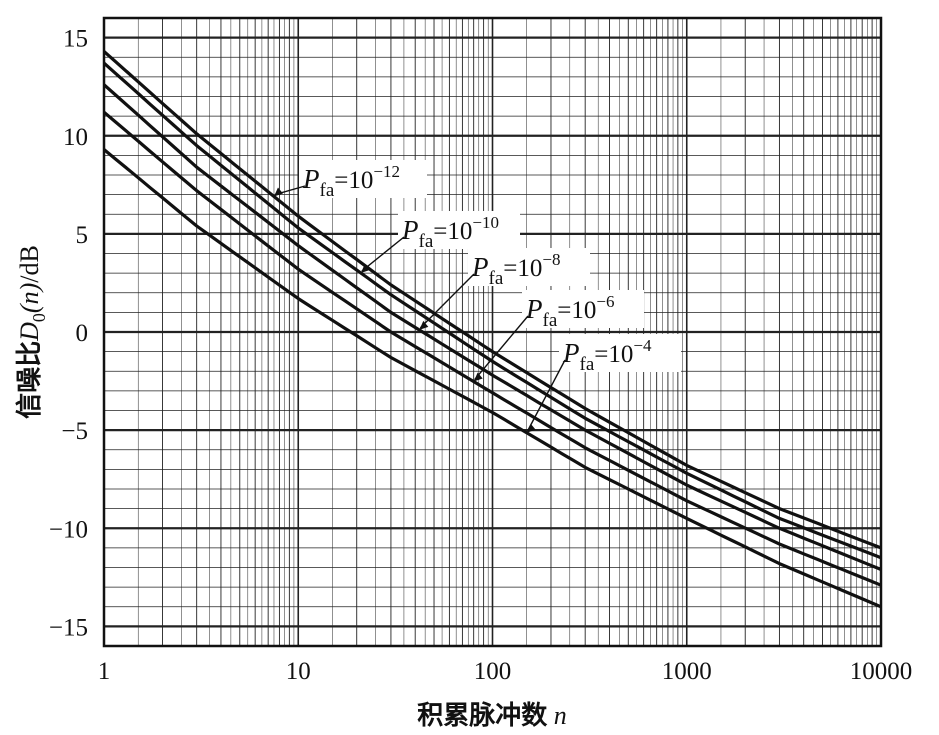 The image size is (939, 735). What do you see at coordinates (75, 39) in the screenshot?
I see `y-tick-label: 15` at bounding box center [75, 39].